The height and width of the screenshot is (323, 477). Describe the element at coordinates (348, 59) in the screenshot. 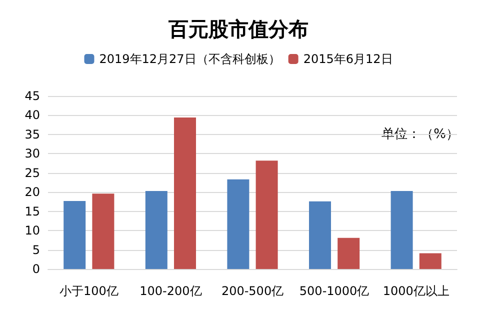

I see `legend-label: 2015年6月12日` at that location.